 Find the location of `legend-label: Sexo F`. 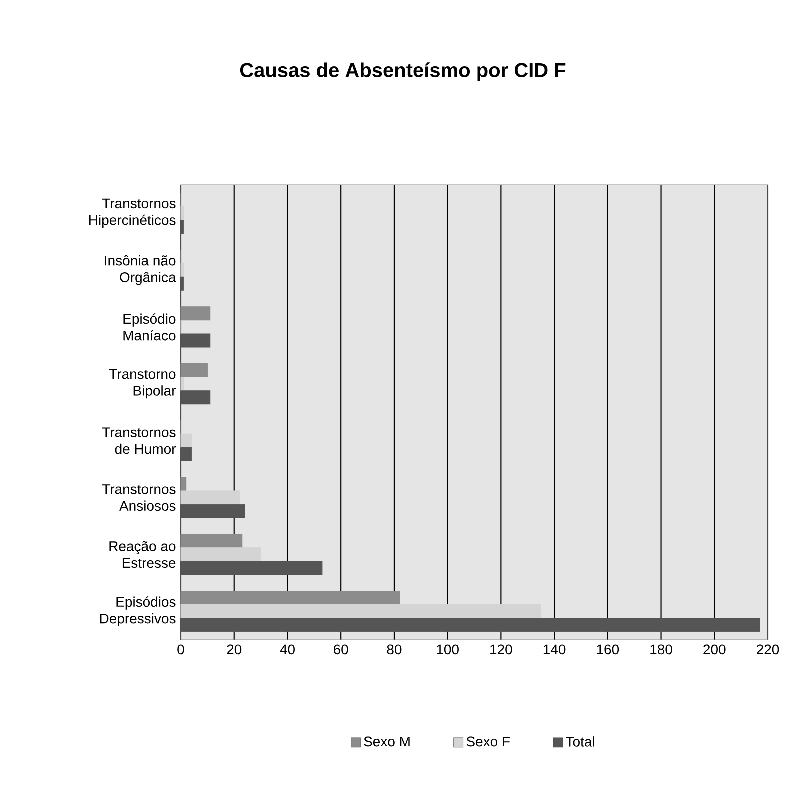

legend-label: Sexo F is located at coordinates (488, 741).